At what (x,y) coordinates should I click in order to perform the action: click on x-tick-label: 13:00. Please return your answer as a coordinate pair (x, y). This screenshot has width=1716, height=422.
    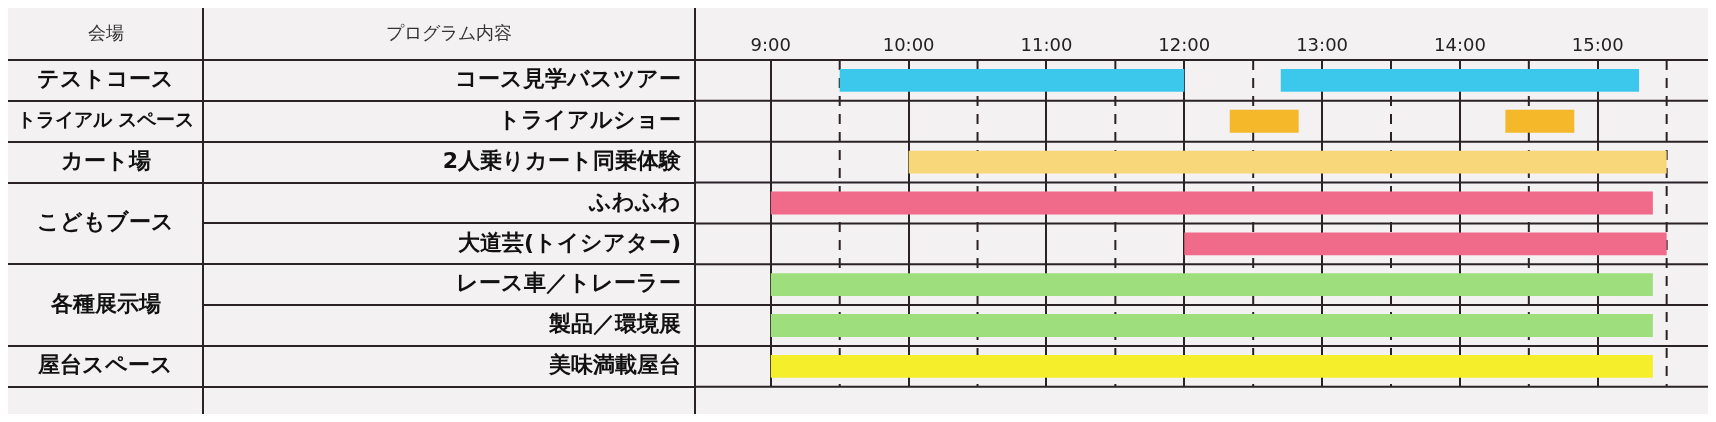
    Looking at the image, I should click on (1322, 44).